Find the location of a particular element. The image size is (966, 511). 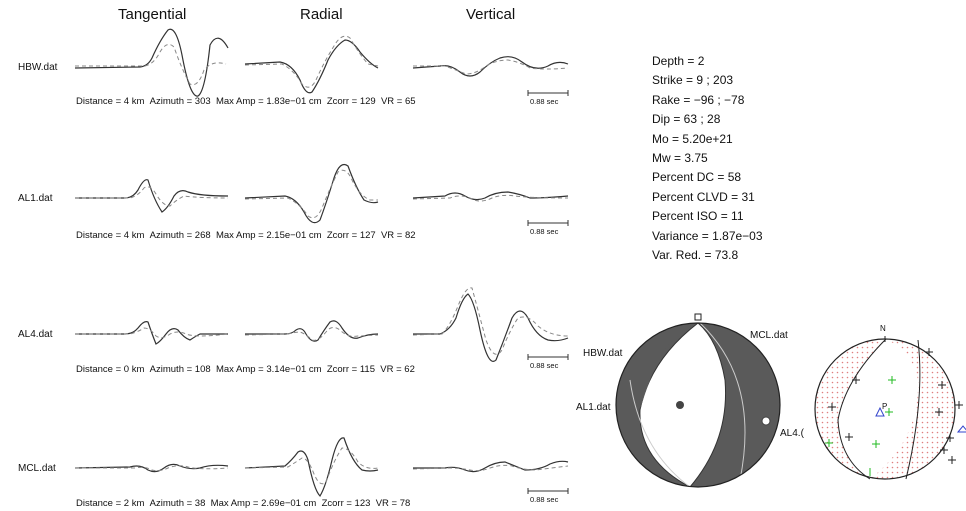

maxamp-text: Max Amp = 1.83e−01 cm is located at coordinates (268, 101).